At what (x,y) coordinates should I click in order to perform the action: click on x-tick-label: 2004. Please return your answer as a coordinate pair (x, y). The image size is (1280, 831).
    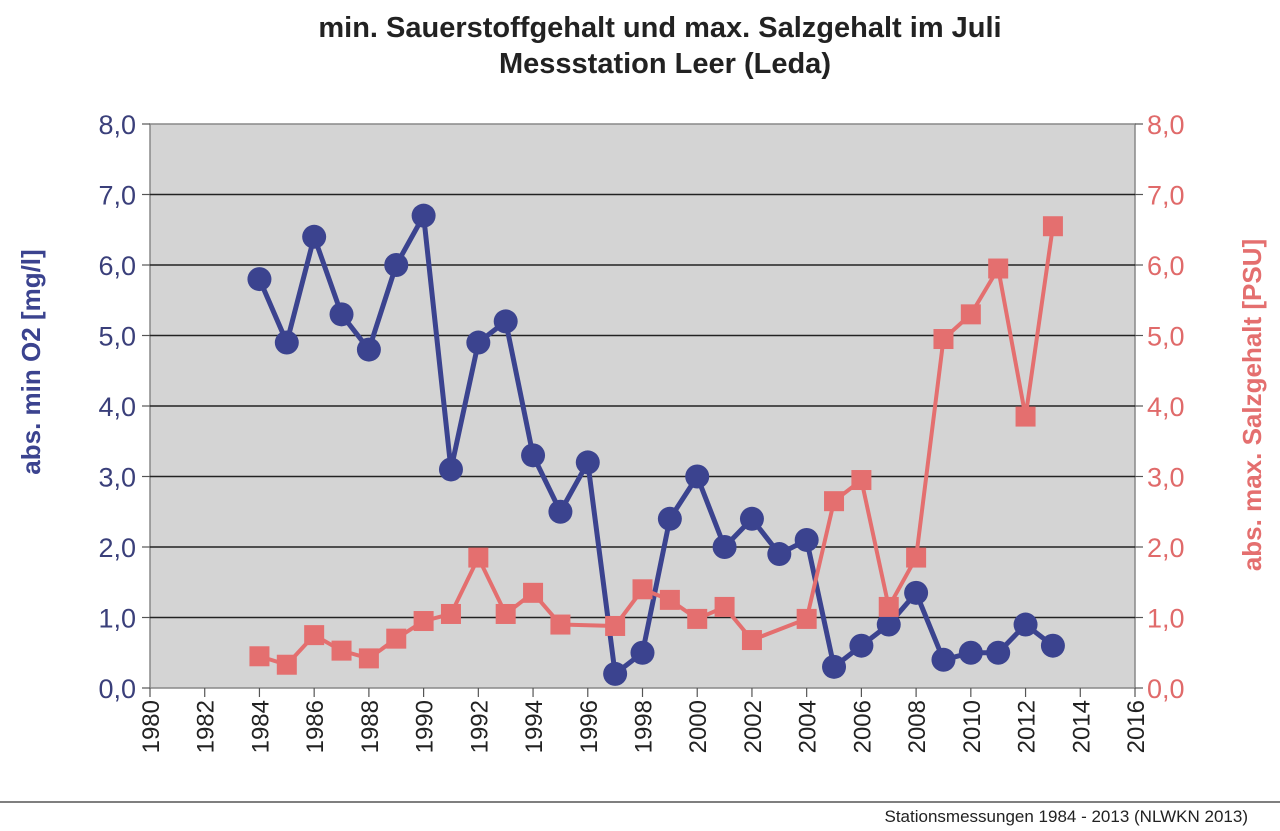
    Looking at the image, I should click on (808, 726).